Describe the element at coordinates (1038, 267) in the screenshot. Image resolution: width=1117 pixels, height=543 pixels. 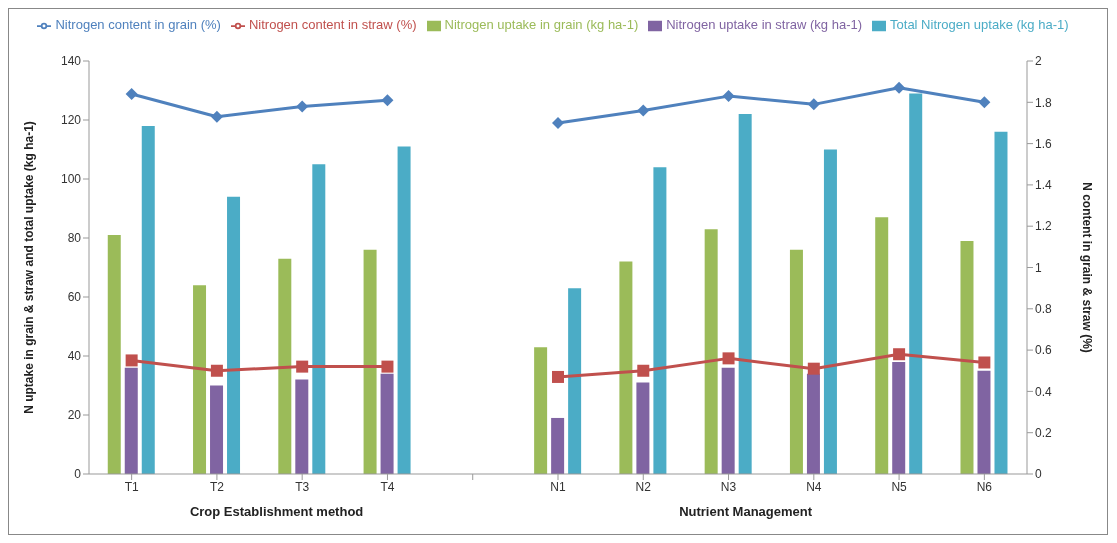
I see `y2-tick-label: 1` at that location.